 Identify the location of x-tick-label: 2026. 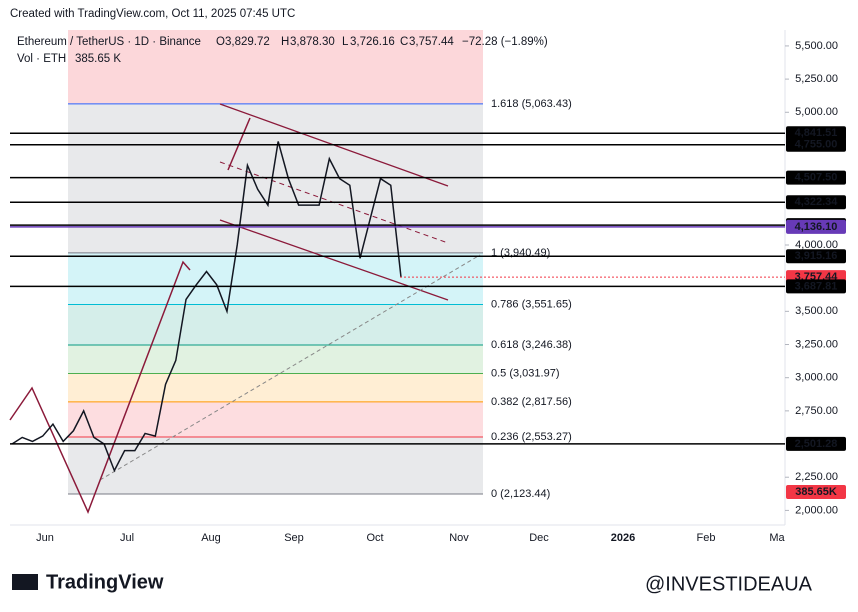
(623, 538).